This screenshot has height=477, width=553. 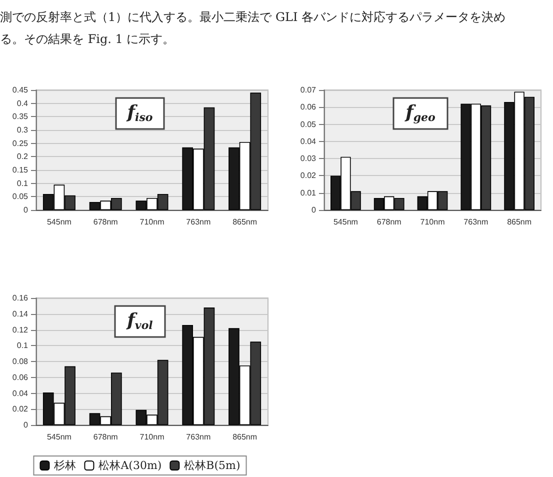 I want to click on y-tick-label: 0.01, so click(x=308, y=193).